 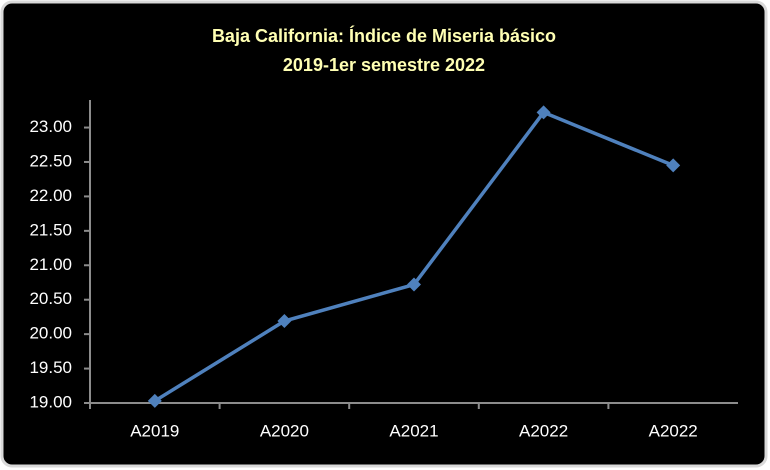 What do you see at coordinates (50, 229) in the screenshot?
I see `y-tick-label: 21.50` at bounding box center [50, 229].